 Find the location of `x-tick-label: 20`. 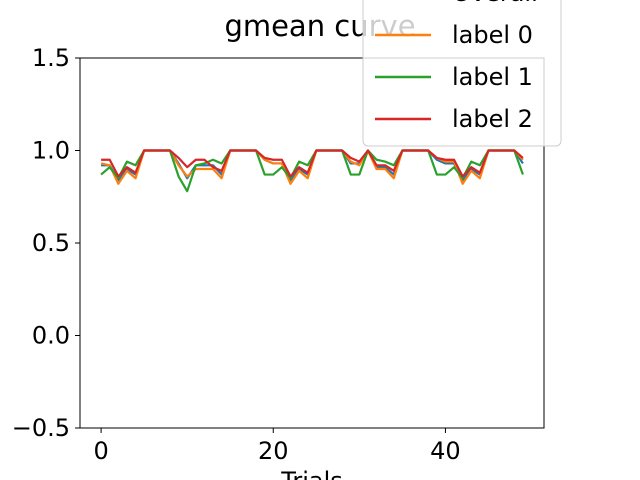

x-tick-label: 20 is located at coordinates (273, 451).